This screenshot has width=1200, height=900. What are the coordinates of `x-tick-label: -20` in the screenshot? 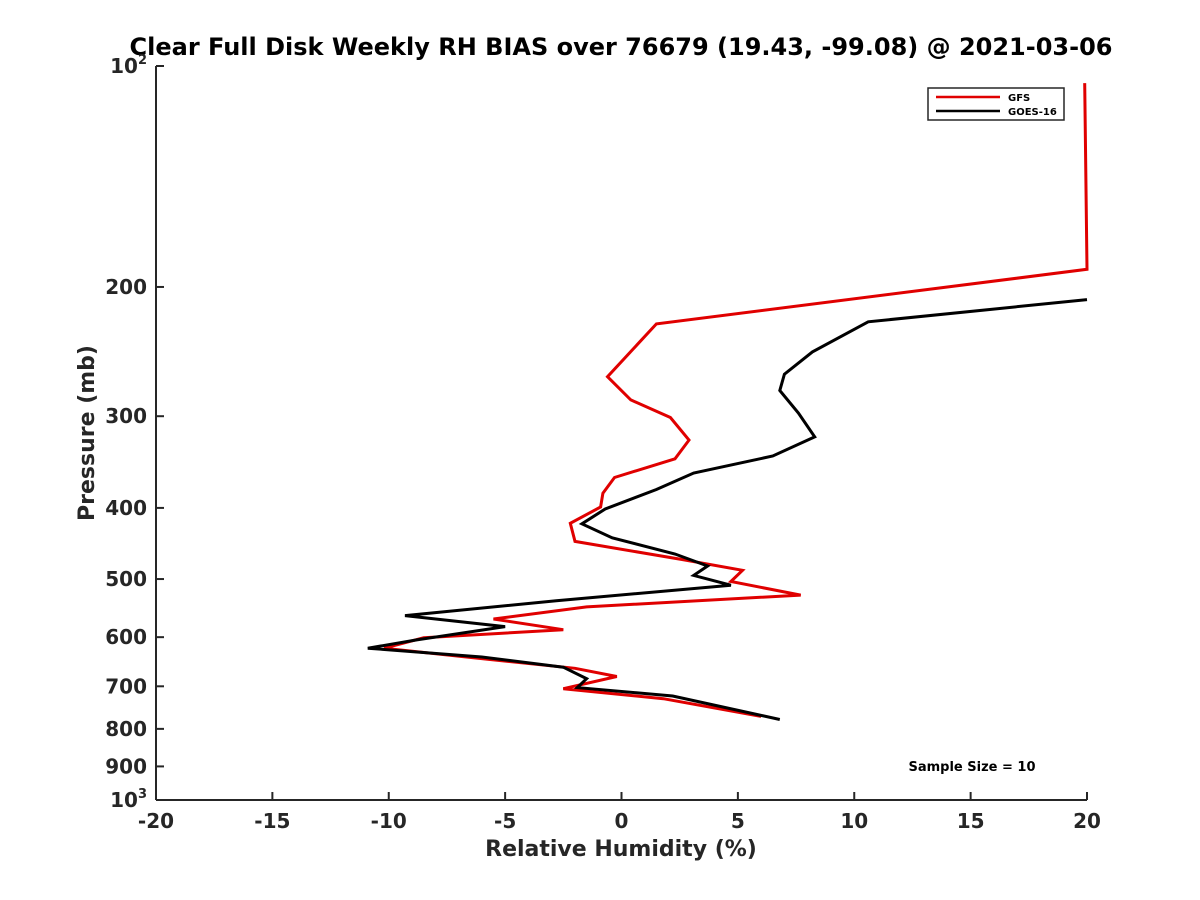 It's located at (156, 821).